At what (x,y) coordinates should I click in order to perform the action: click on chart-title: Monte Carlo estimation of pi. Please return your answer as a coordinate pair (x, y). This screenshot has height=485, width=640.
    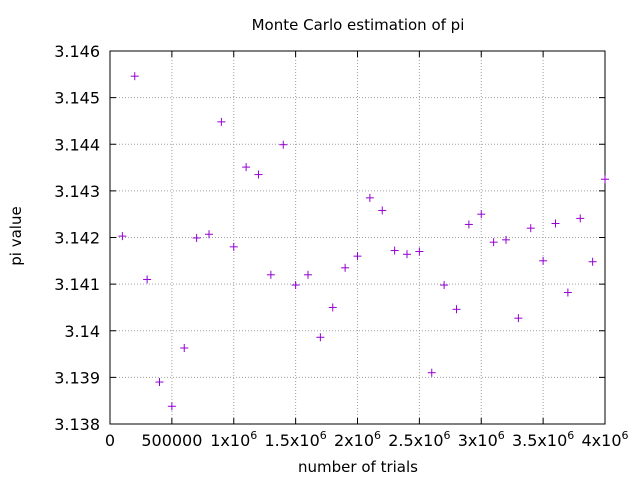
    Looking at the image, I should click on (358, 25).